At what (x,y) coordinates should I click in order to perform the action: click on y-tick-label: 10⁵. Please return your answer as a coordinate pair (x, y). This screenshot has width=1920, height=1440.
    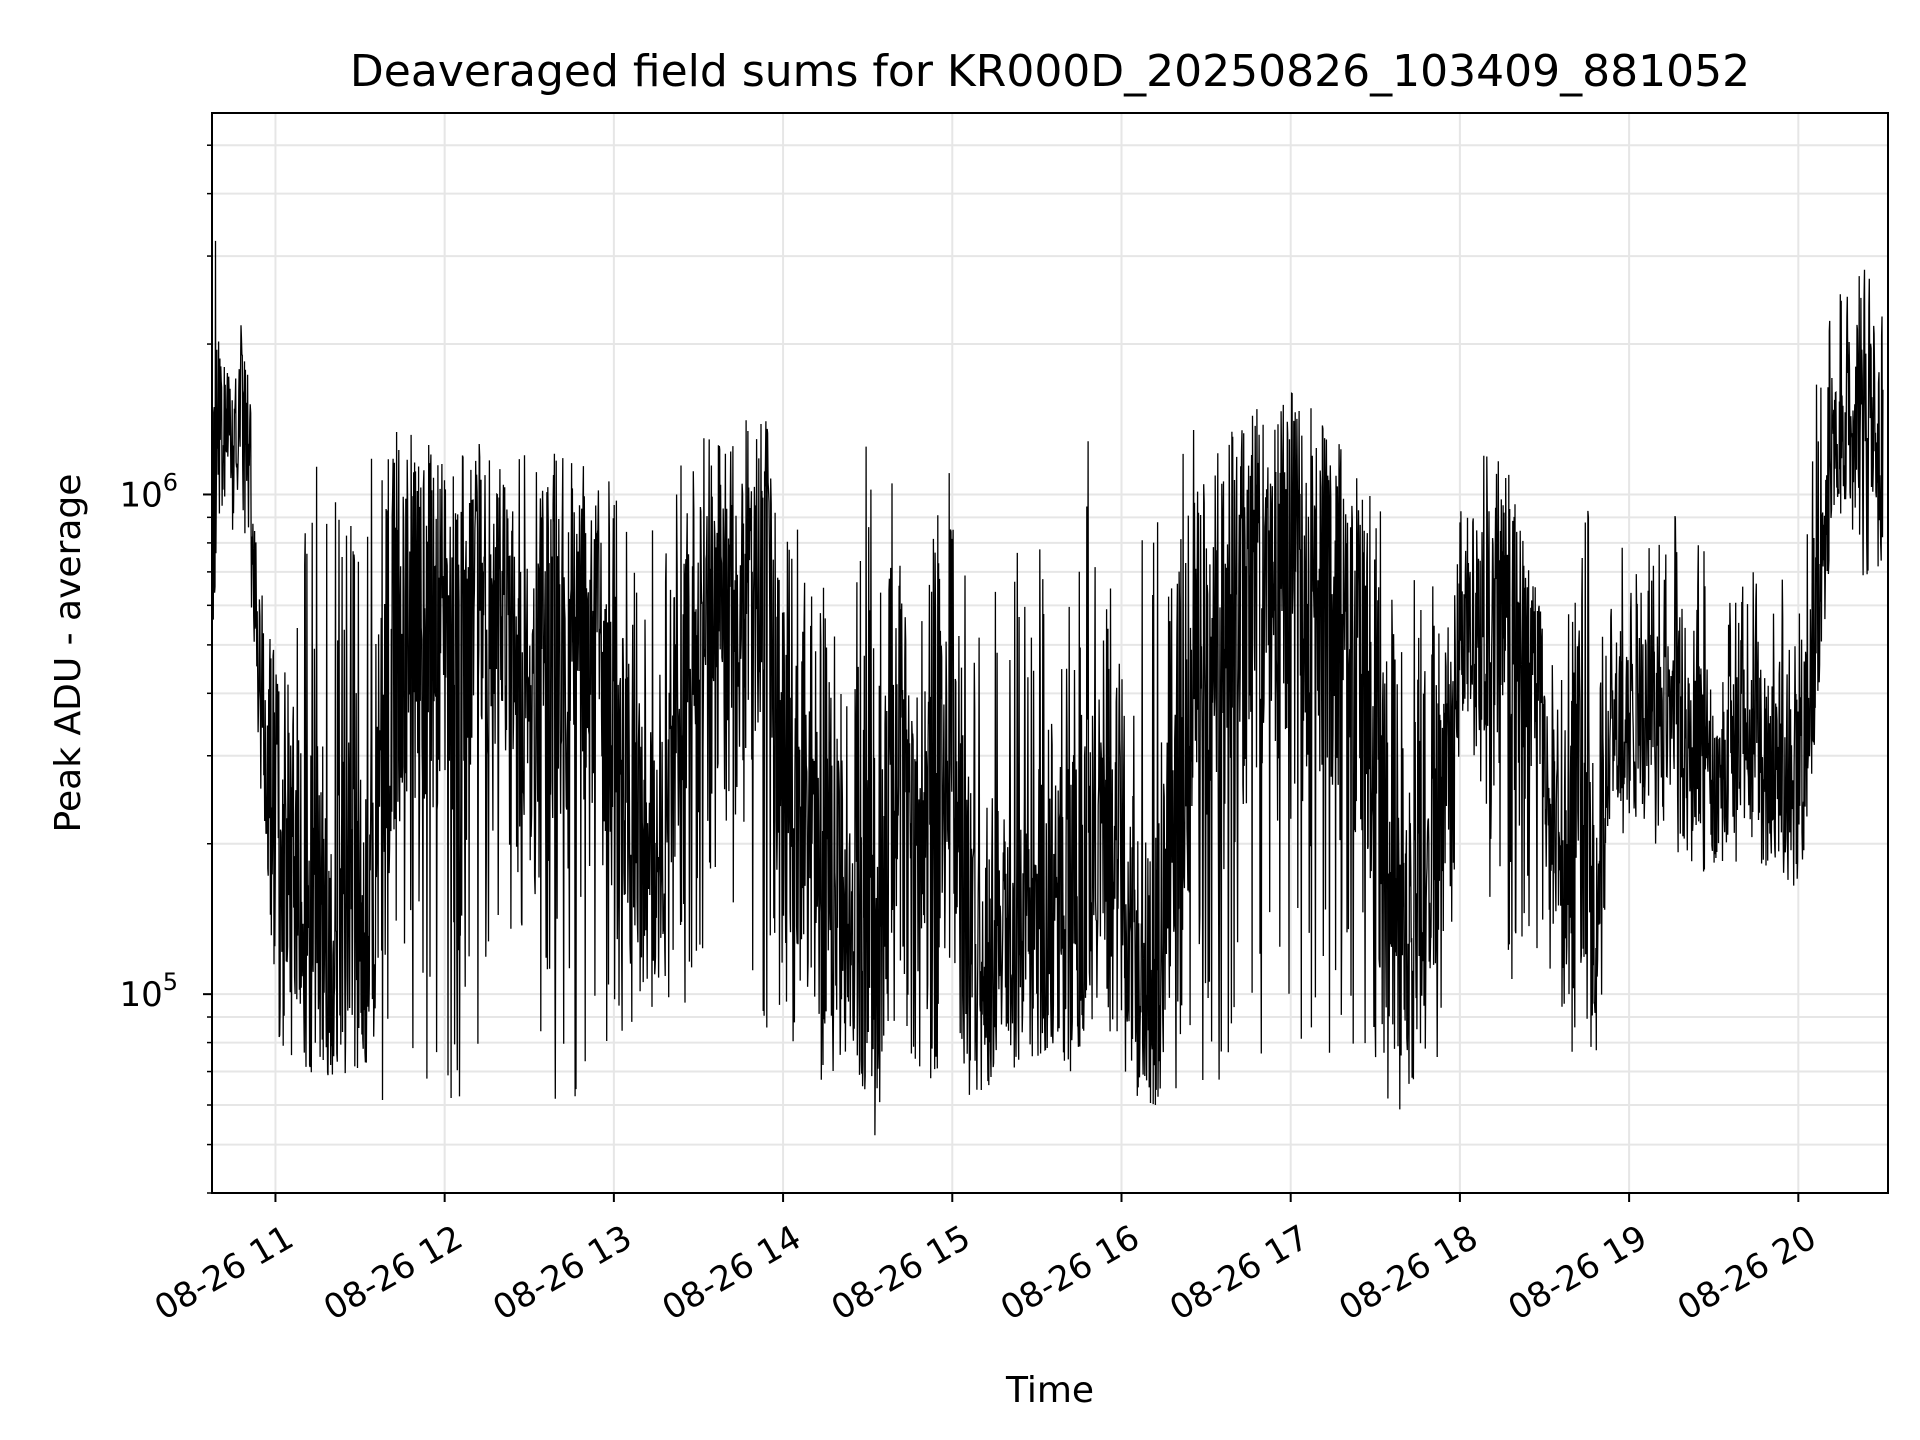
    Looking at the image, I should click on (148, 991).